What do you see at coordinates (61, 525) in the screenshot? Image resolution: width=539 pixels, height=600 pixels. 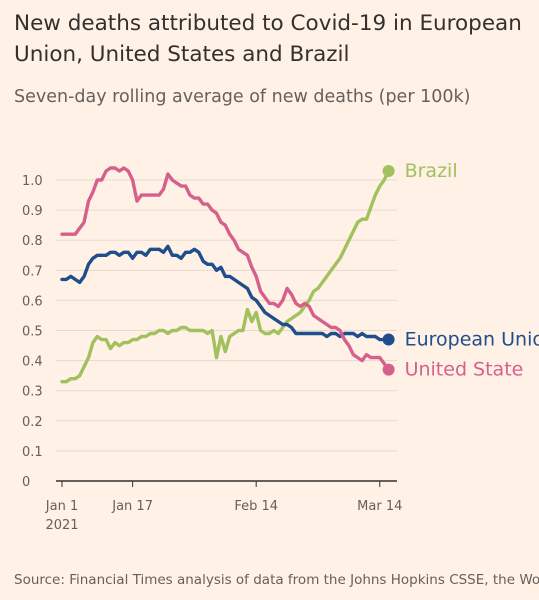 I see `x-tick-sublabel: 2021` at bounding box center [61, 525].